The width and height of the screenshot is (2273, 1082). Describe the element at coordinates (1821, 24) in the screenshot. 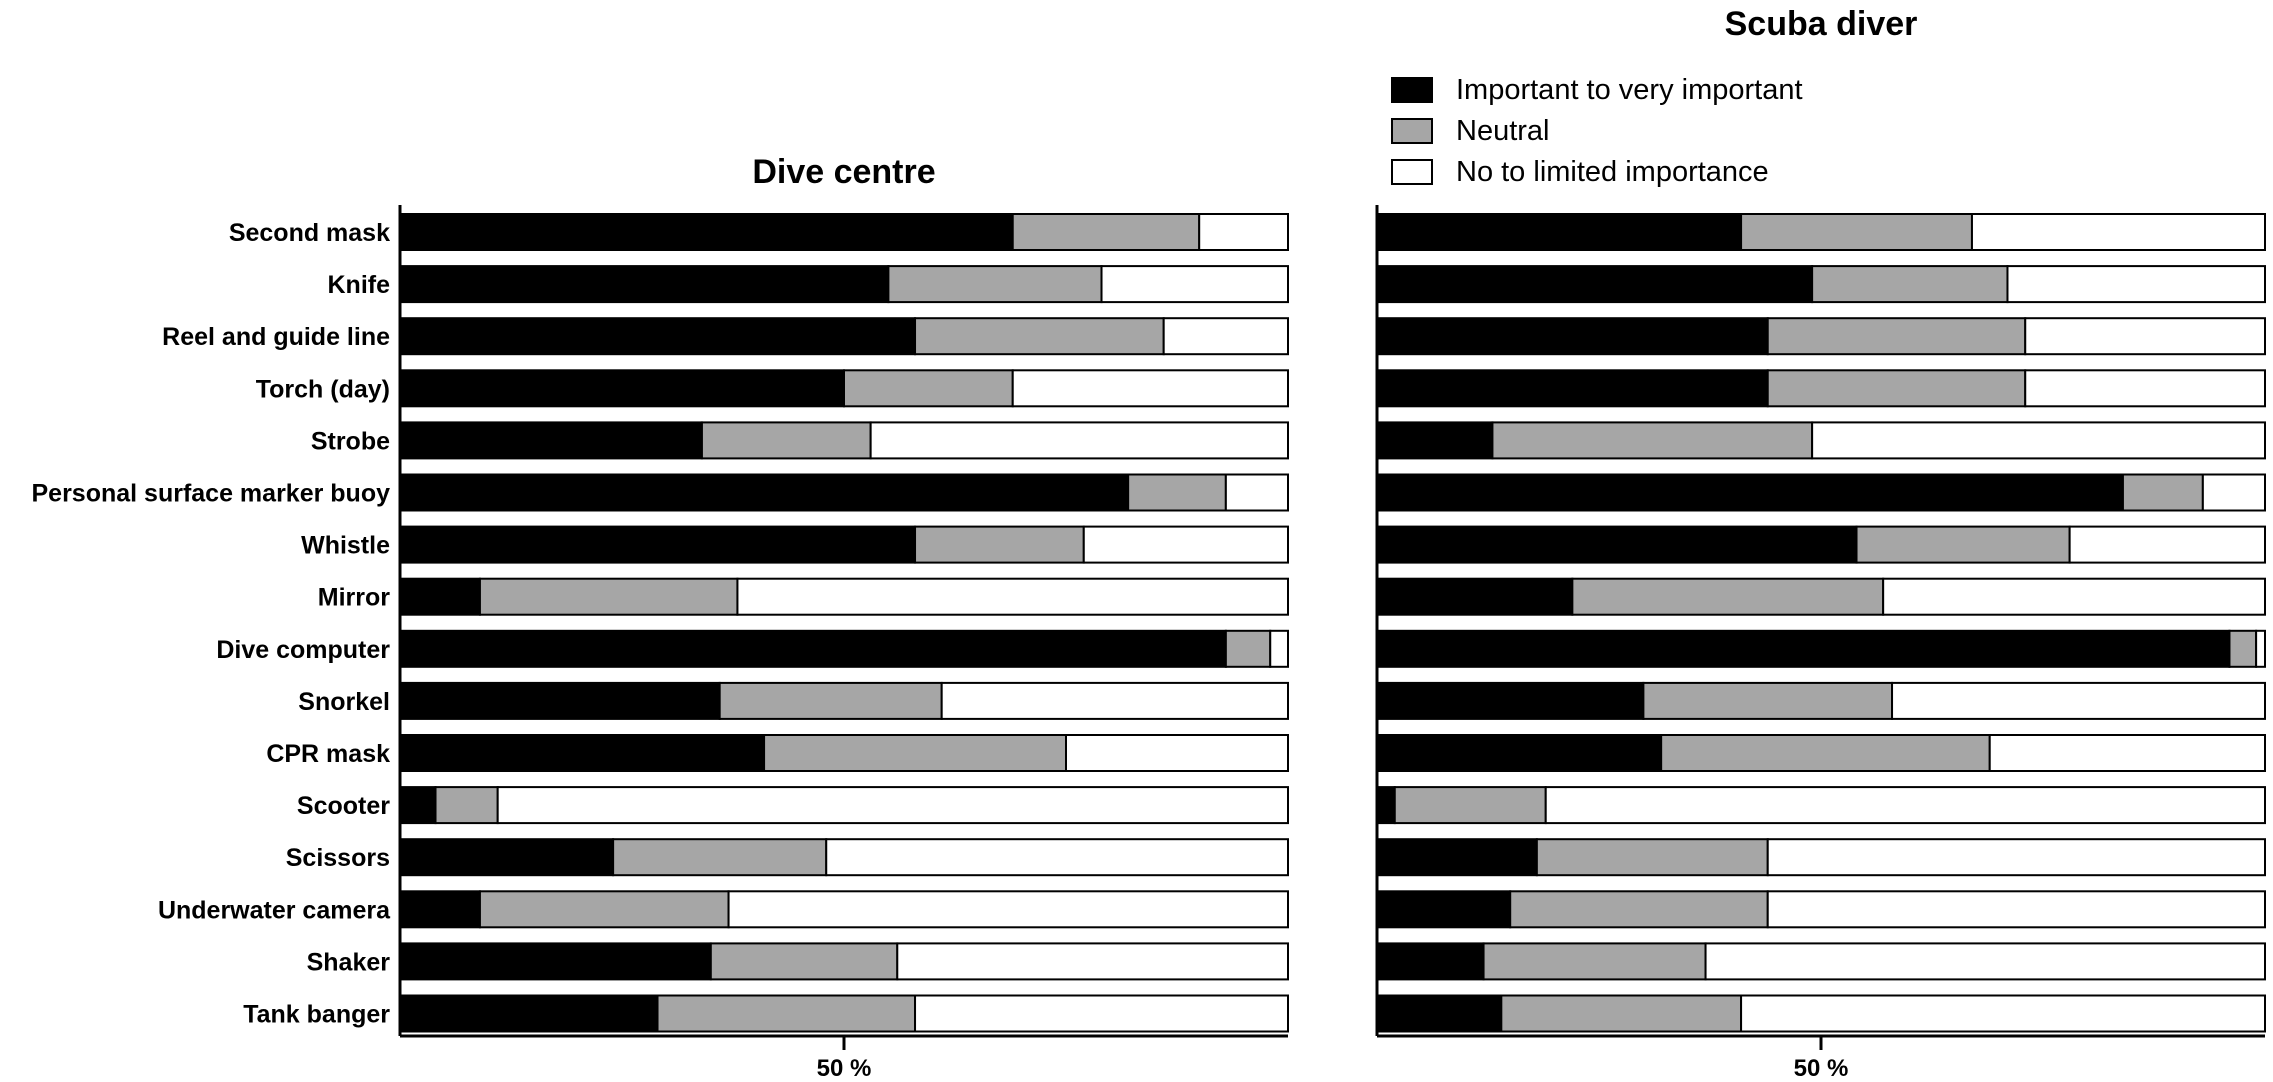

I see `panel-title: Scuba diver` at that location.